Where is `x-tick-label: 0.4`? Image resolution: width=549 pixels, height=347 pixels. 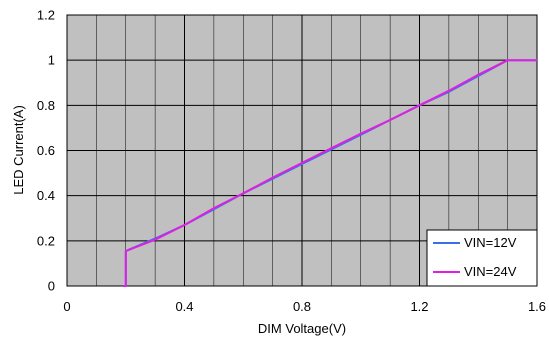 x-tick-label: 0.4 is located at coordinates (184, 306).